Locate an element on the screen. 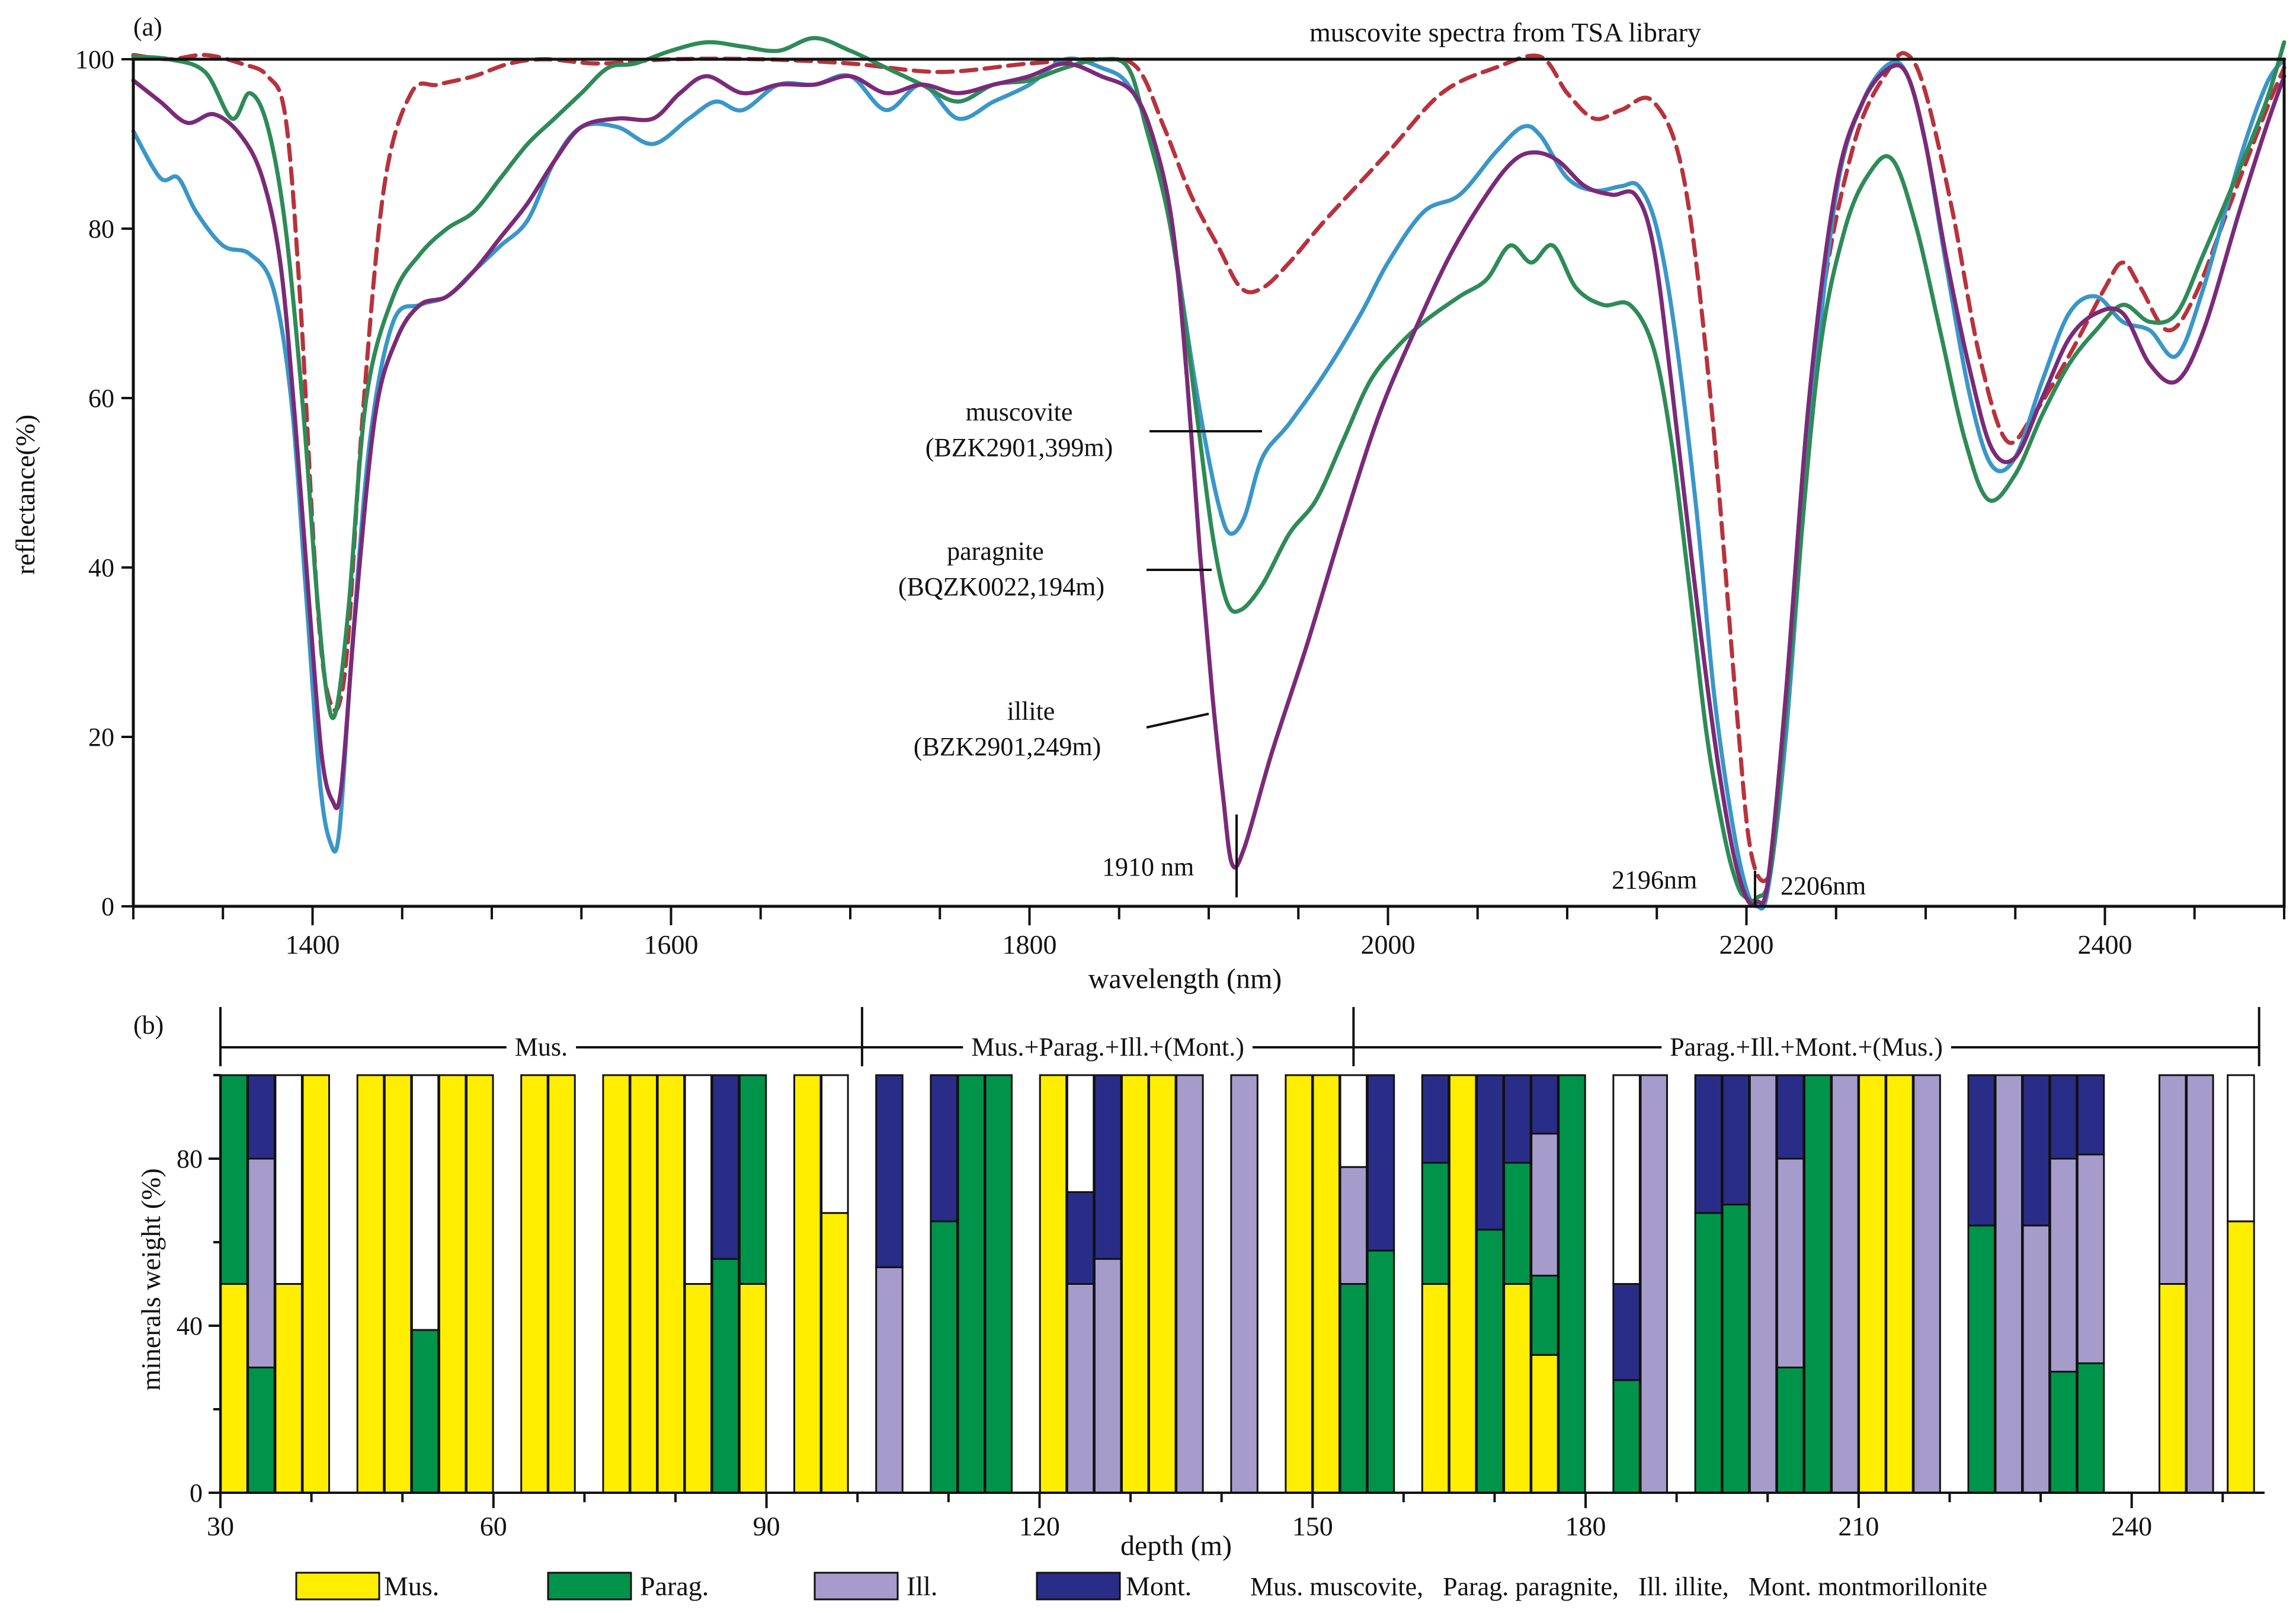  tsa-library-caption: muscovite spectra from TSA library is located at coordinates (1505, 32).